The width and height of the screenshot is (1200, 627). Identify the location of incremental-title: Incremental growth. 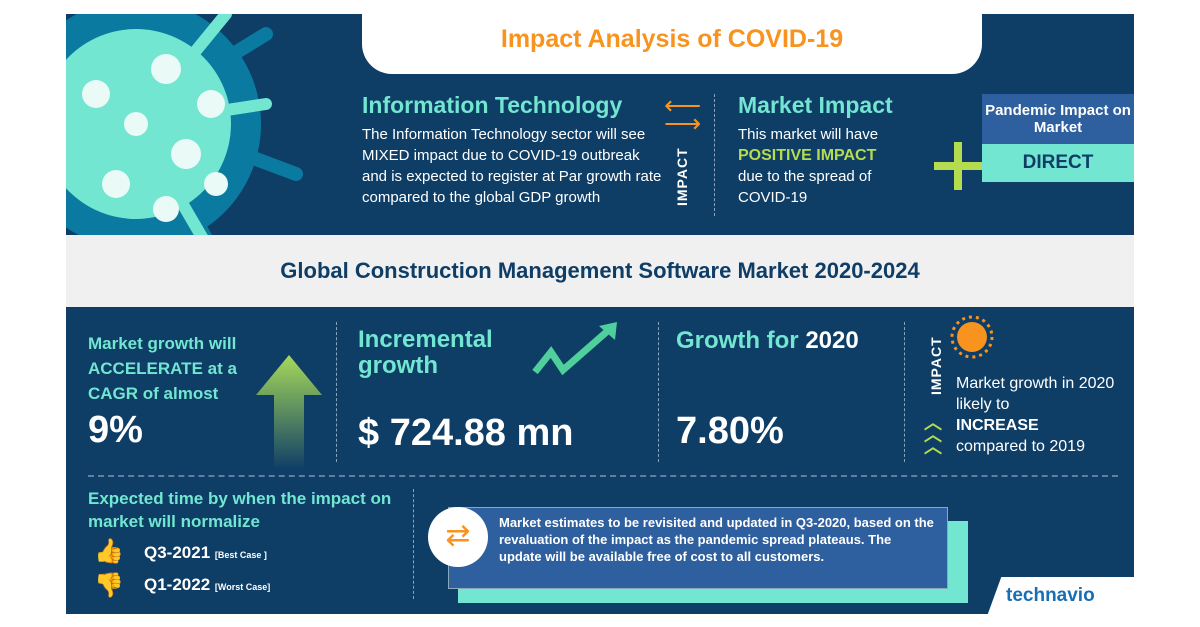
(425, 352).